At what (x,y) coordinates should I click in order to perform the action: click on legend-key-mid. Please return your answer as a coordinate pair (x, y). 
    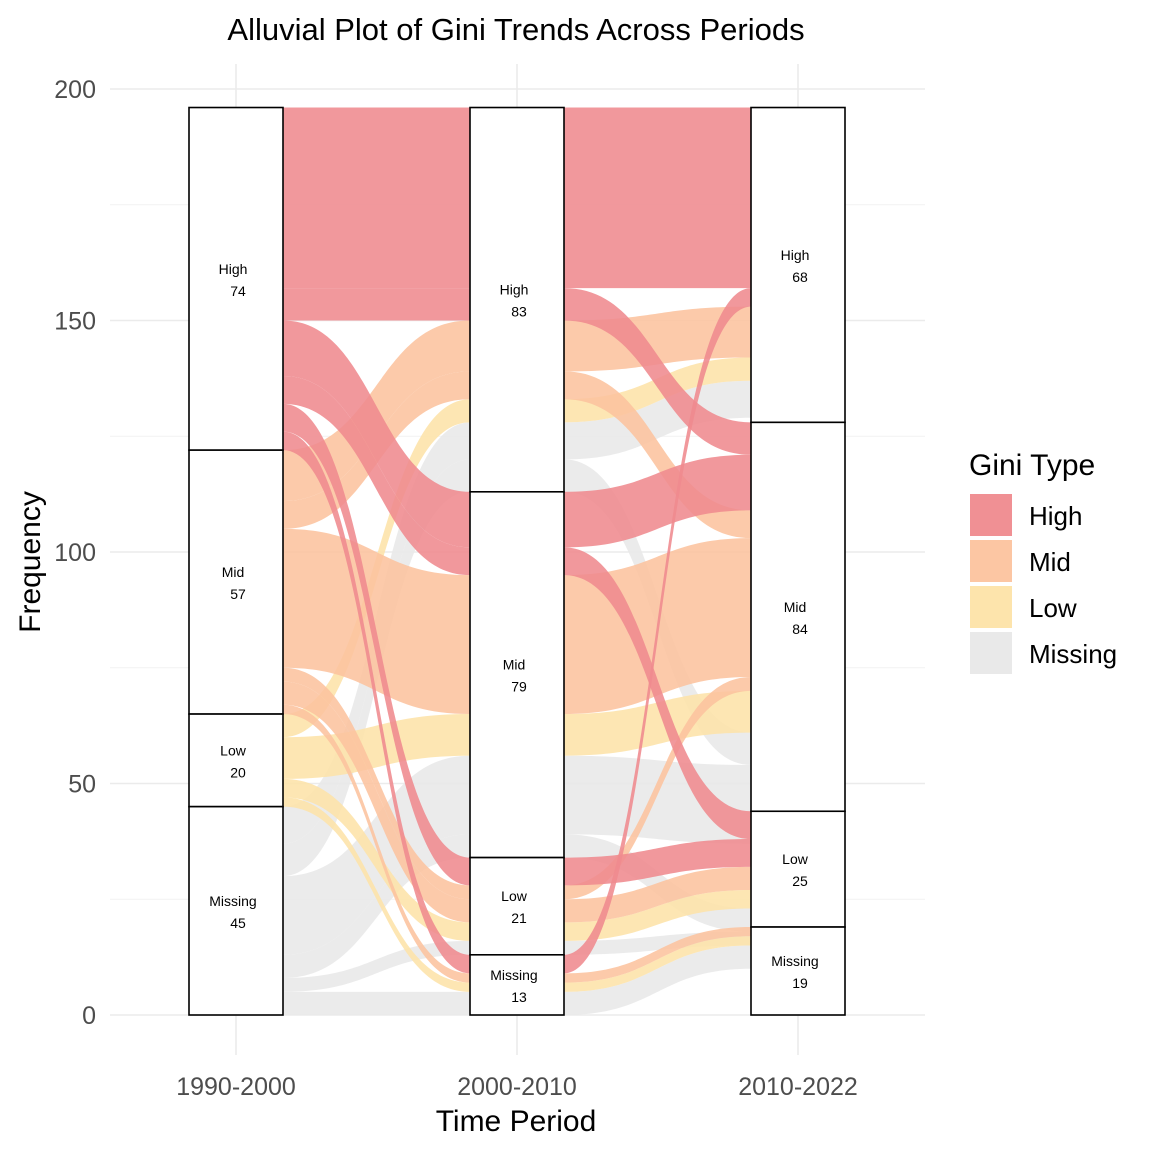
    Looking at the image, I should click on (991, 561).